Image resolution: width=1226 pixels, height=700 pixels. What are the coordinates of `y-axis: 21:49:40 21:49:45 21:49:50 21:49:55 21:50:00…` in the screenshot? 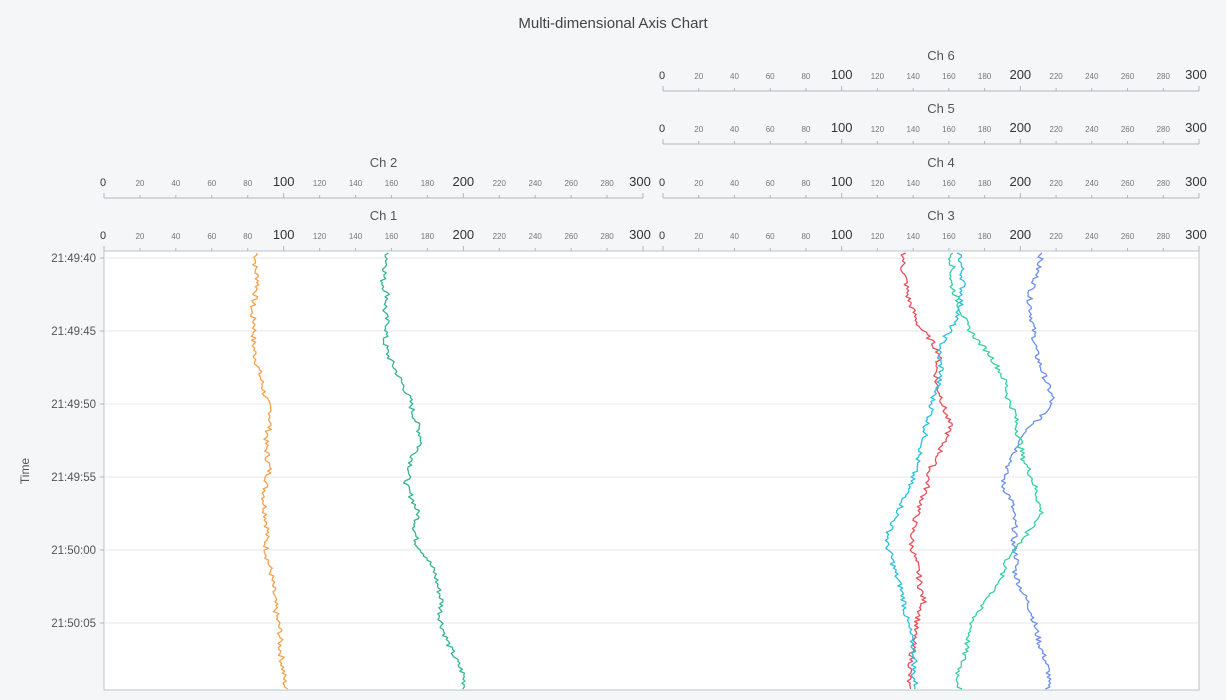 It's located at (77, 441).